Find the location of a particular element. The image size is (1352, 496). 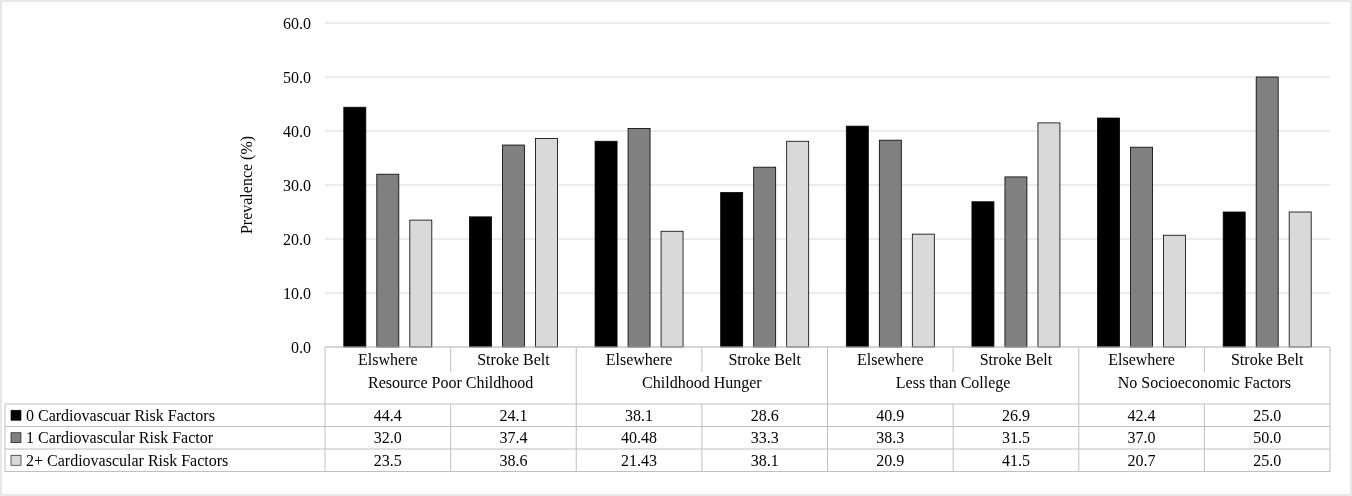

data-label: 38.6 is located at coordinates (513, 460).